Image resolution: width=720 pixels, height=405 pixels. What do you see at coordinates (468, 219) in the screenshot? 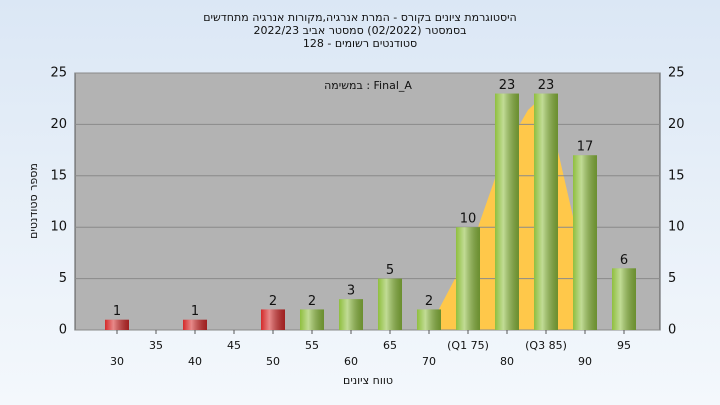
I see `data-label: 10` at bounding box center [468, 219].